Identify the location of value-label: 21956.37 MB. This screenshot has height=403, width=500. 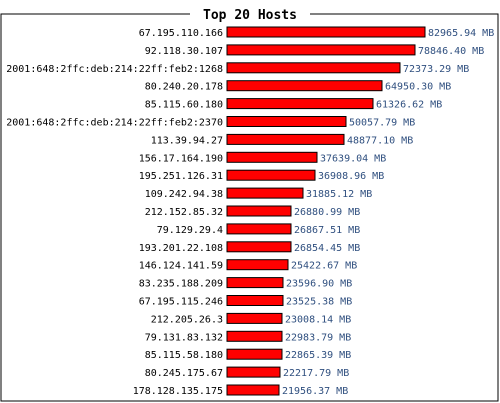
(315, 391).